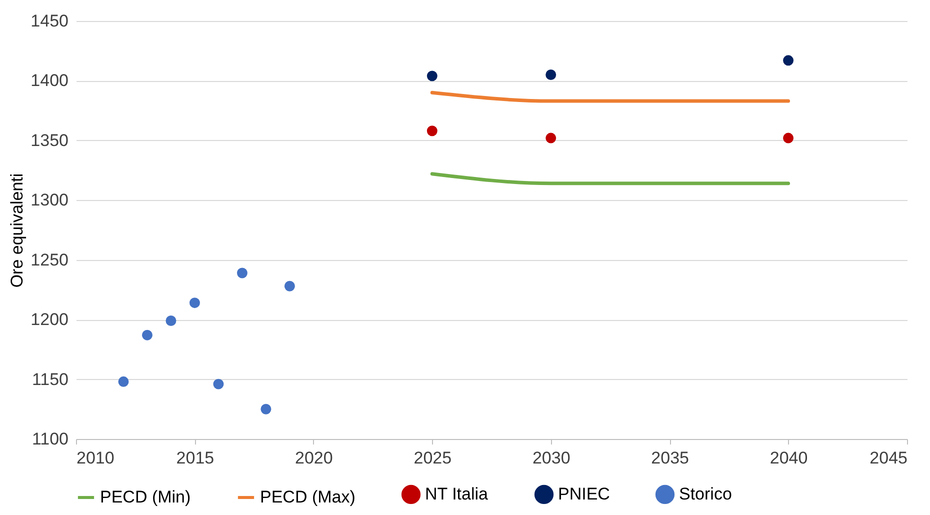 This screenshot has width=930, height=515. What do you see at coordinates (17, 230) in the screenshot?
I see `y-axis-title: Ore equivalenti` at bounding box center [17, 230].